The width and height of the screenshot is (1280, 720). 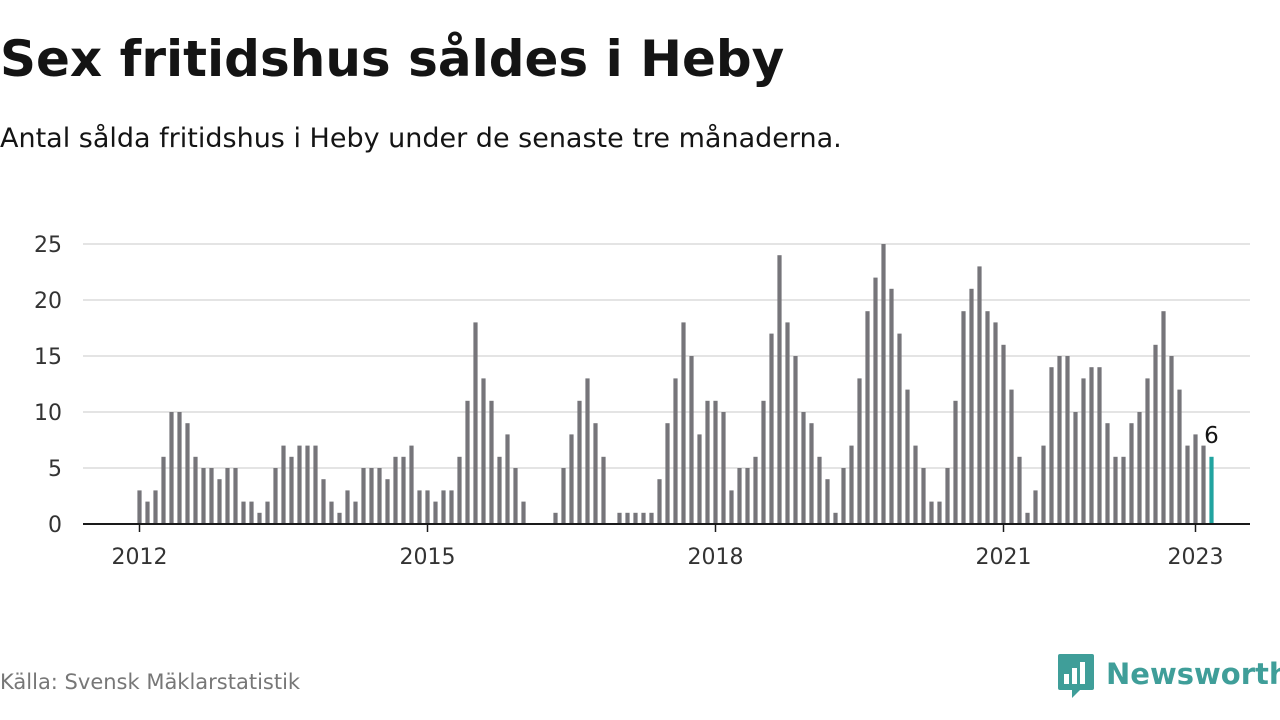 What do you see at coordinates (716, 557) in the screenshot?
I see `x-tick-label: 2018` at bounding box center [716, 557].